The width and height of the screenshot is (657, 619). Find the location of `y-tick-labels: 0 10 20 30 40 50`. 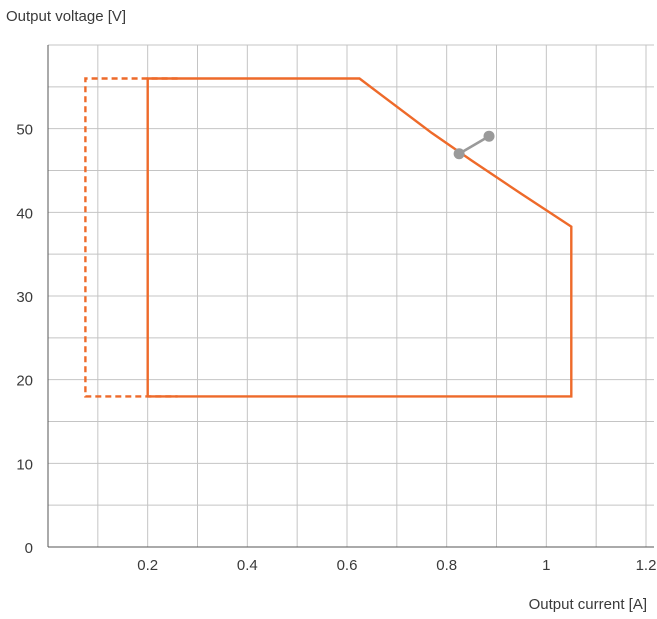

y-tick-labels: 0 10 20 30 40 50 is located at coordinates (24, 339).